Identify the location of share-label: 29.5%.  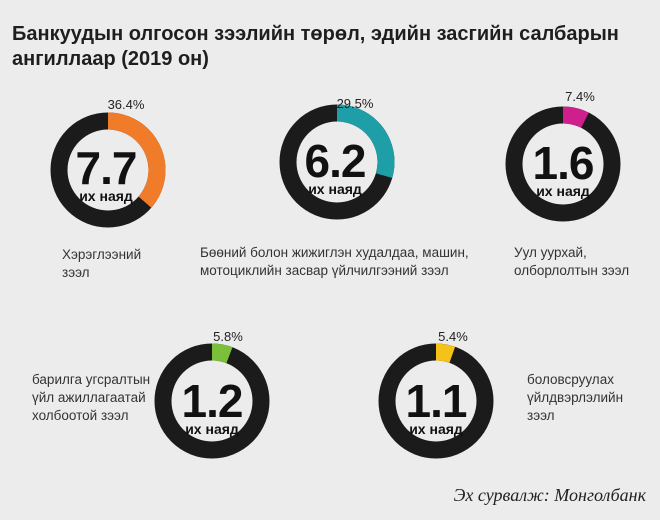
(355, 103).